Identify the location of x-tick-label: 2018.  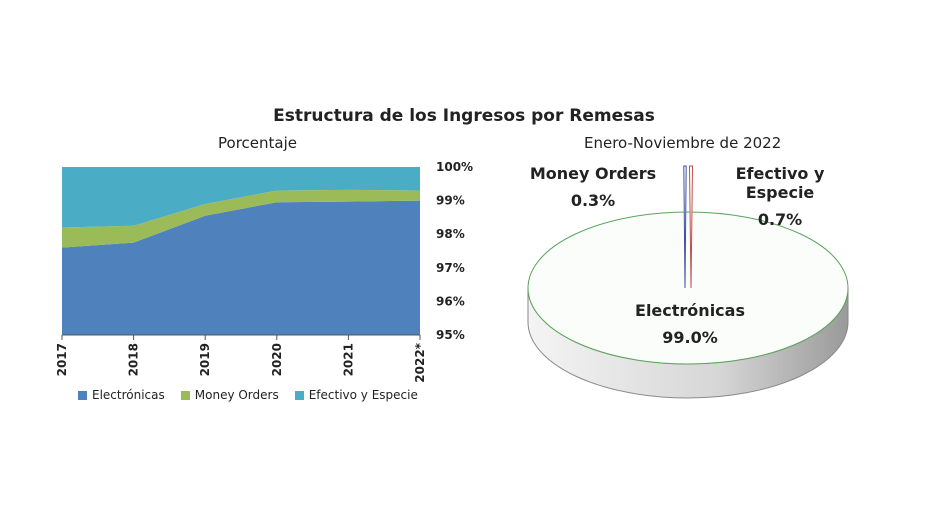
(134, 359).